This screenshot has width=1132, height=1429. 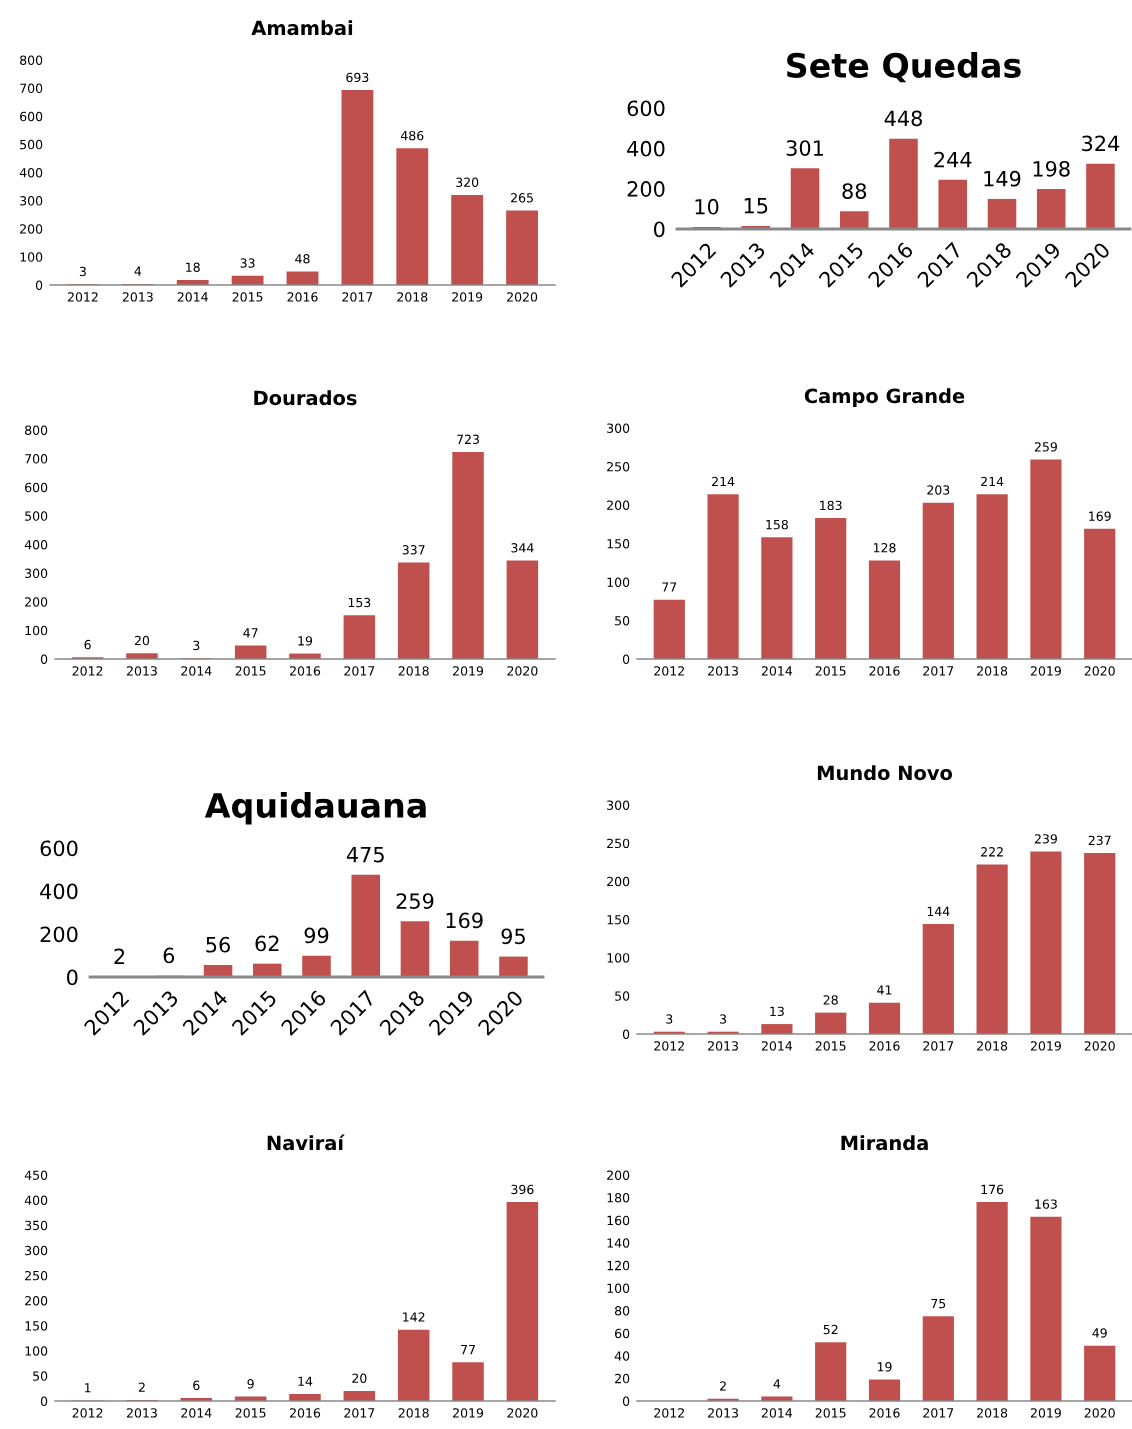 What do you see at coordinates (87, 644) in the screenshot?
I see `data-label: 6` at bounding box center [87, 644].